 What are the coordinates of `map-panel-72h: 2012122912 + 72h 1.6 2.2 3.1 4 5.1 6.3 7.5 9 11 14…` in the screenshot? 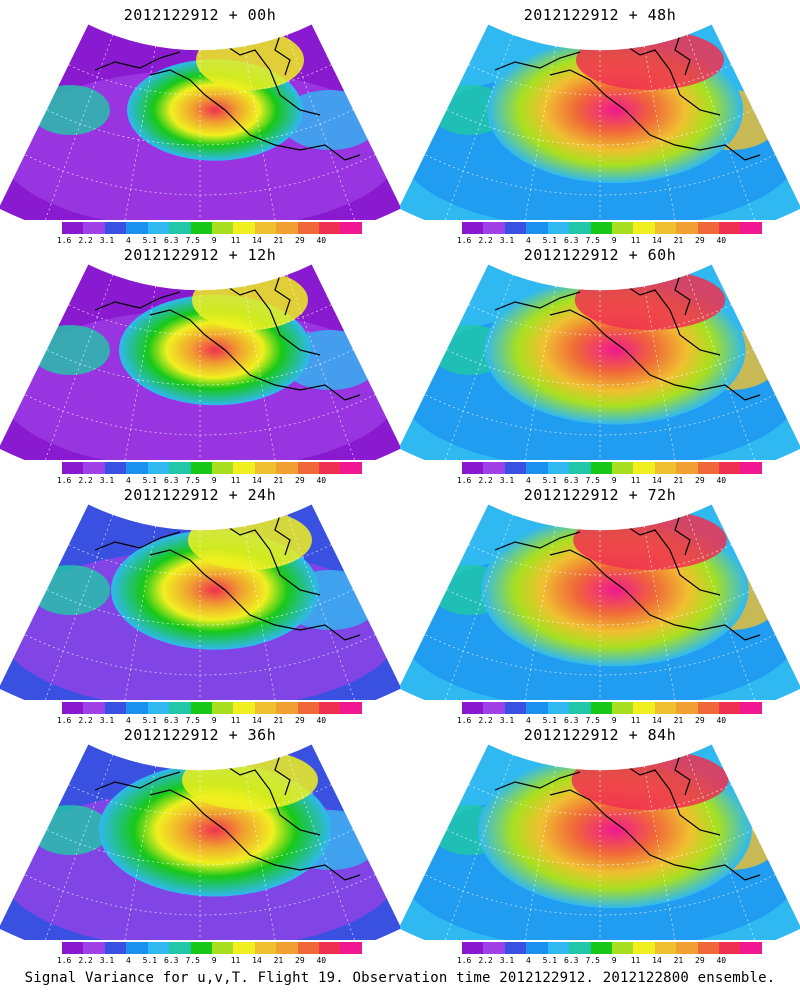 It's located at (600, 602).